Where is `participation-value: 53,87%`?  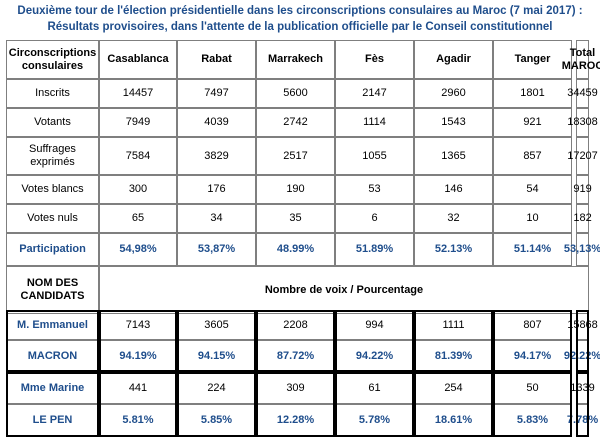 participation-value: 53,87% is located at coordinates (216, 249).